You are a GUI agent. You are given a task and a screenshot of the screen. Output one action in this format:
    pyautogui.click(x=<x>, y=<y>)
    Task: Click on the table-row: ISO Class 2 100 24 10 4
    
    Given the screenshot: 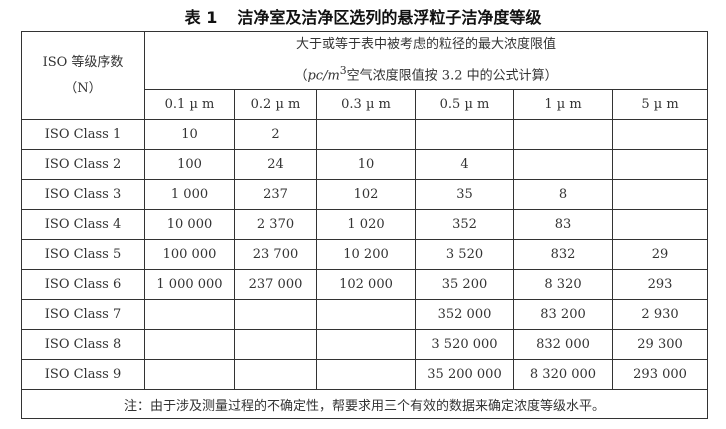 What is the action you would take?
    pyautogui.click(x=365, y=165)
    